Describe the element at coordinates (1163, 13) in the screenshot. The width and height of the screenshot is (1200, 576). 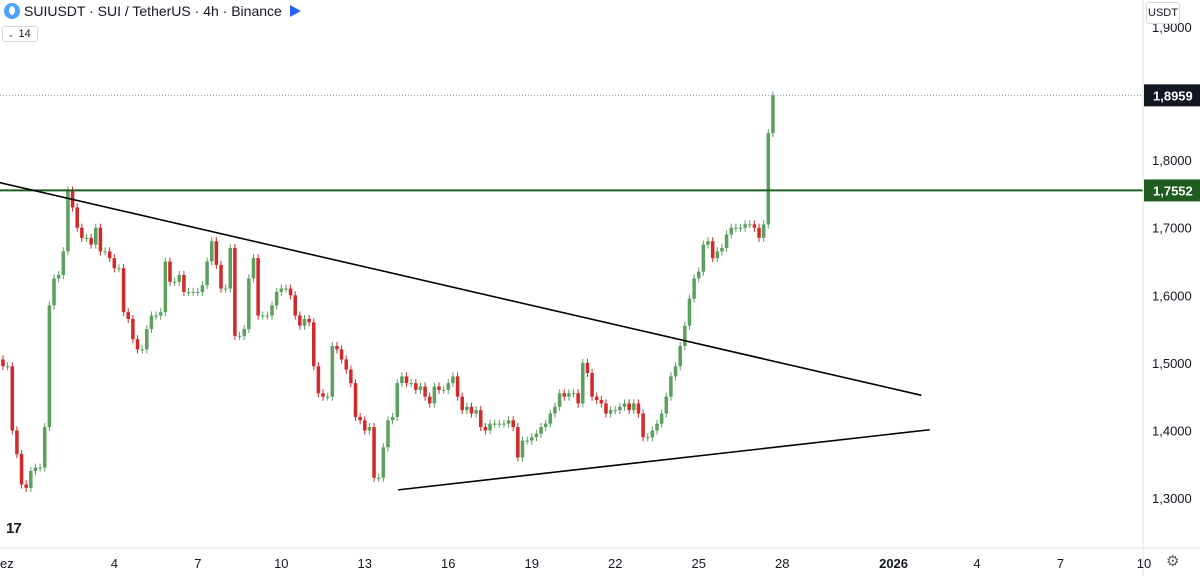
I see `currency-button: USDT` at that location.